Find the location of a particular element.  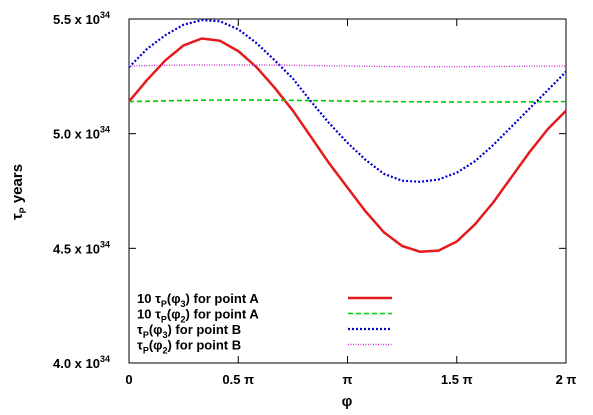

y-tick-mantissa: 4.0 x 10 is located at coordinates (76, 363).